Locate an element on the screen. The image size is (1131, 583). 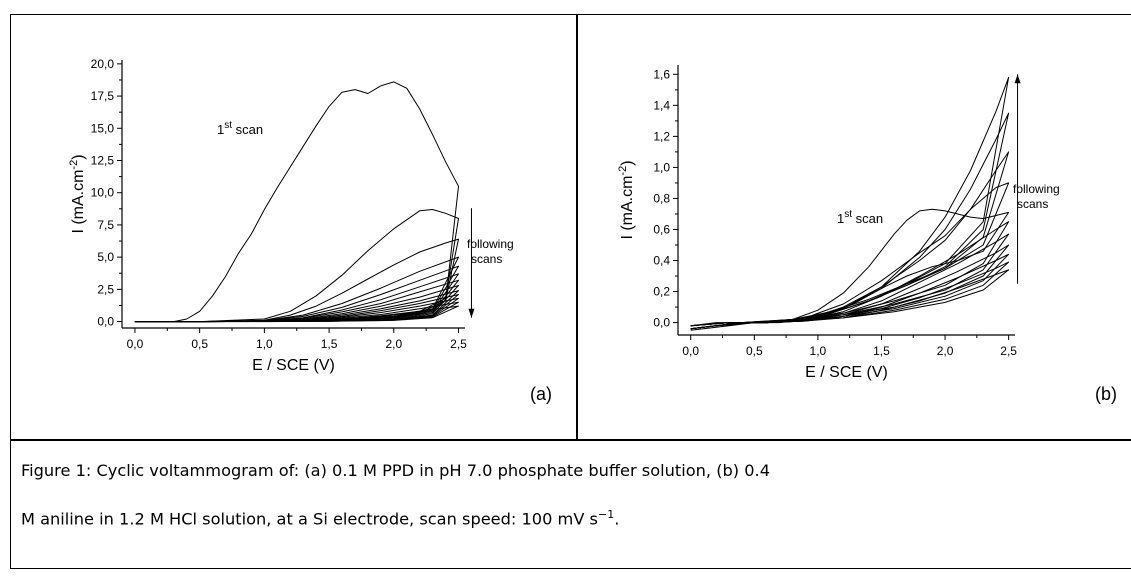
caption-line-2-superscript: −1 is located at coordinates (606, 514).